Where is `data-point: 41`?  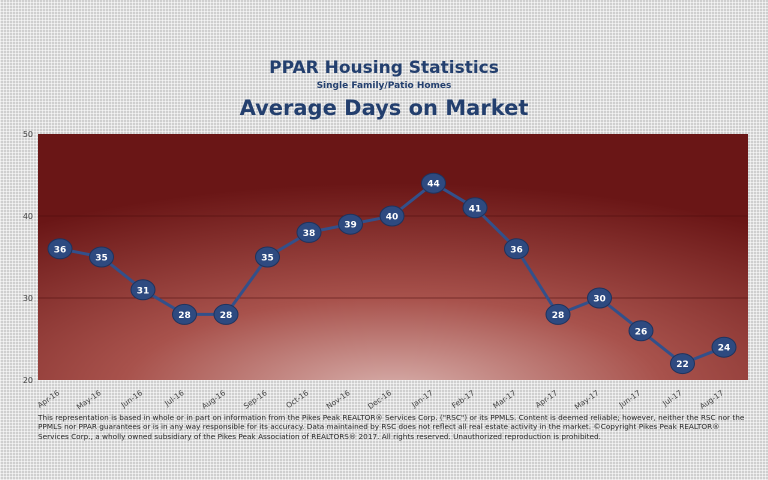
data-point: 41 is located at coordinates (475, 208).